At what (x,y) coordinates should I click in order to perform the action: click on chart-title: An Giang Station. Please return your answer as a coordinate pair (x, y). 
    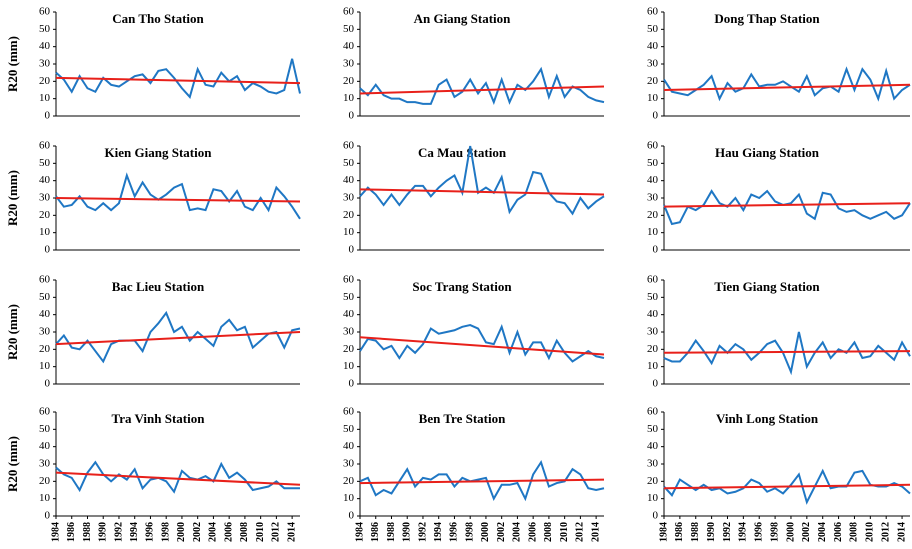
    Looking at the image, I should click on (463, 18).